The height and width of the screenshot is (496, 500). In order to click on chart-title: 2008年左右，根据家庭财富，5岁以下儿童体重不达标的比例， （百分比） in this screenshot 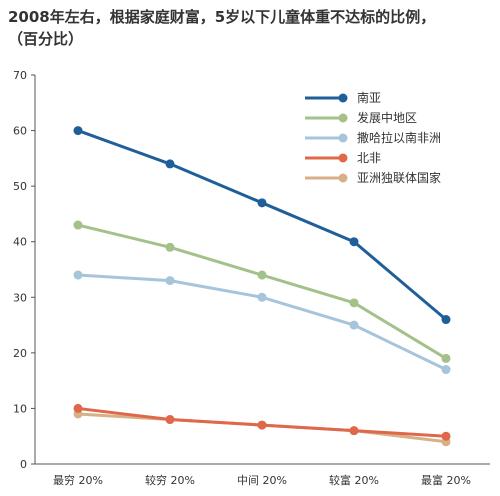, I will do `click(250, 28)`.